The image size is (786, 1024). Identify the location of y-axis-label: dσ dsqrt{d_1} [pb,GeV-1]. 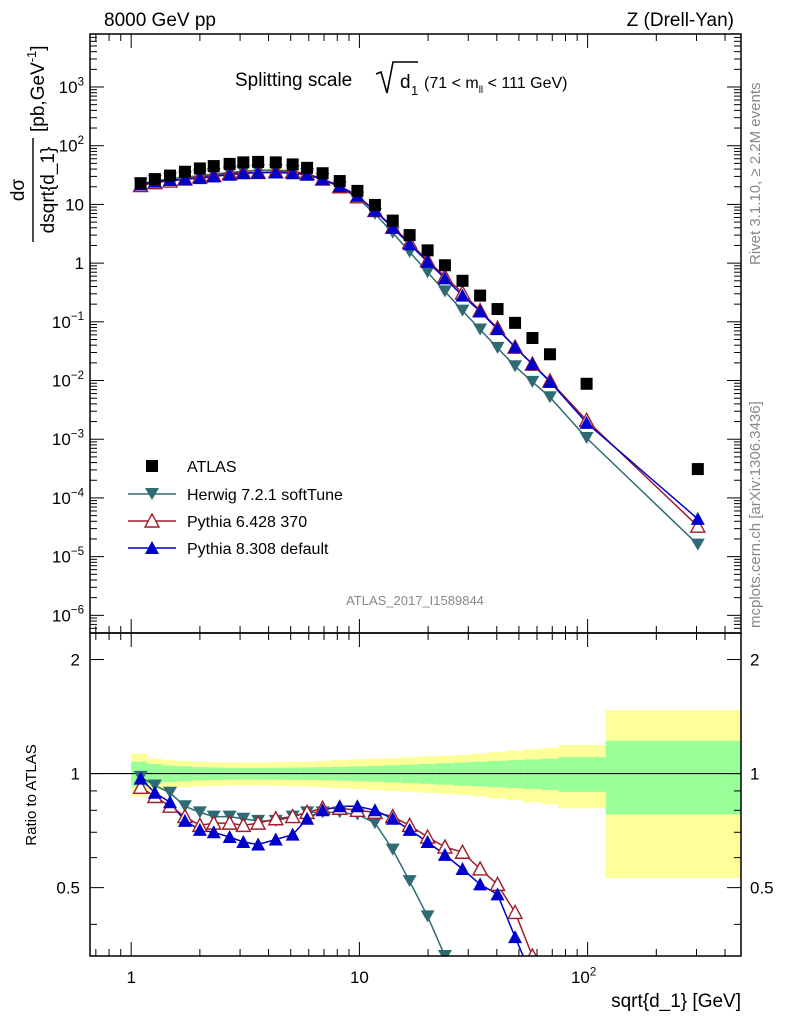
(33, 143).